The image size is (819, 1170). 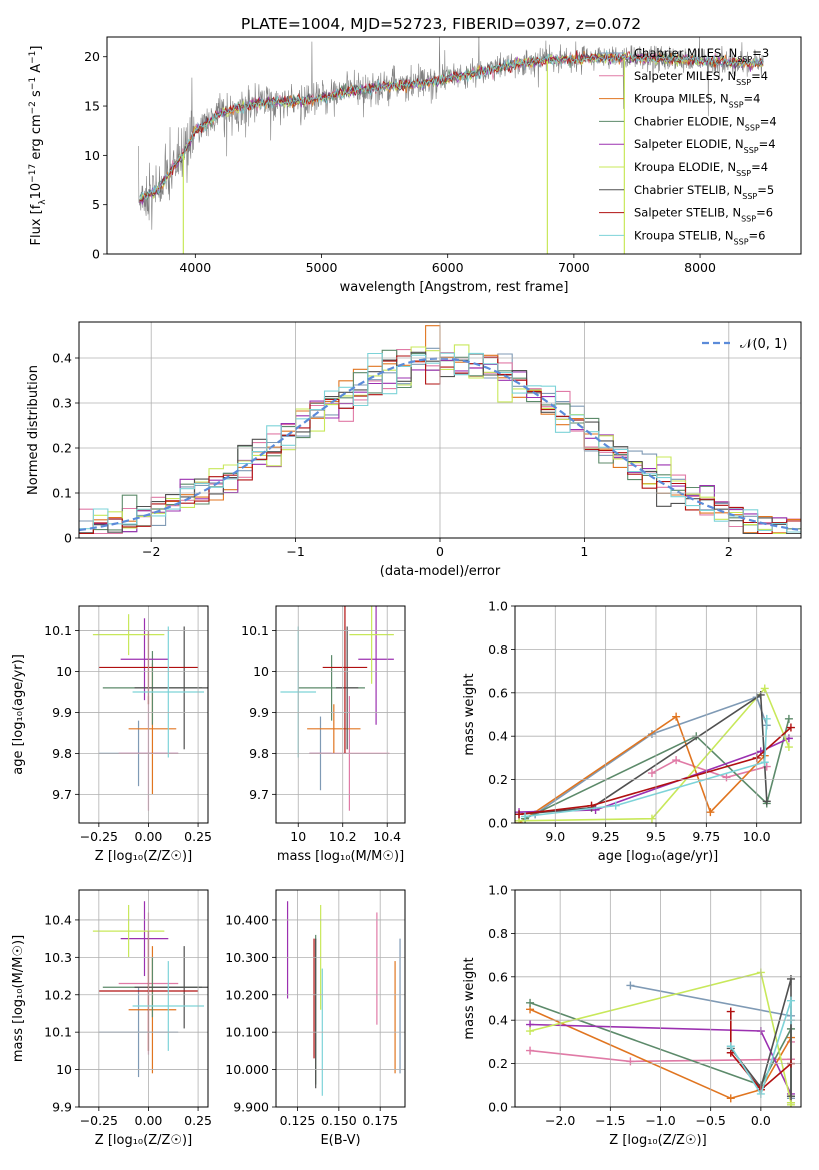 What do you see at coordinates (247, 919) in the screenshot?
I see `y-tick-label: 10.400` at bounding box center [247, 919].